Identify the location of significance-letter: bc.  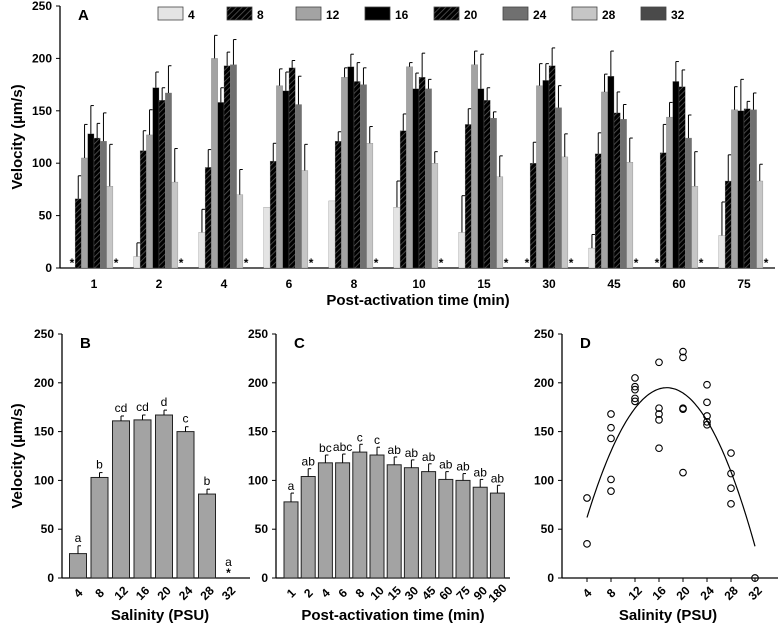
(325, 448).